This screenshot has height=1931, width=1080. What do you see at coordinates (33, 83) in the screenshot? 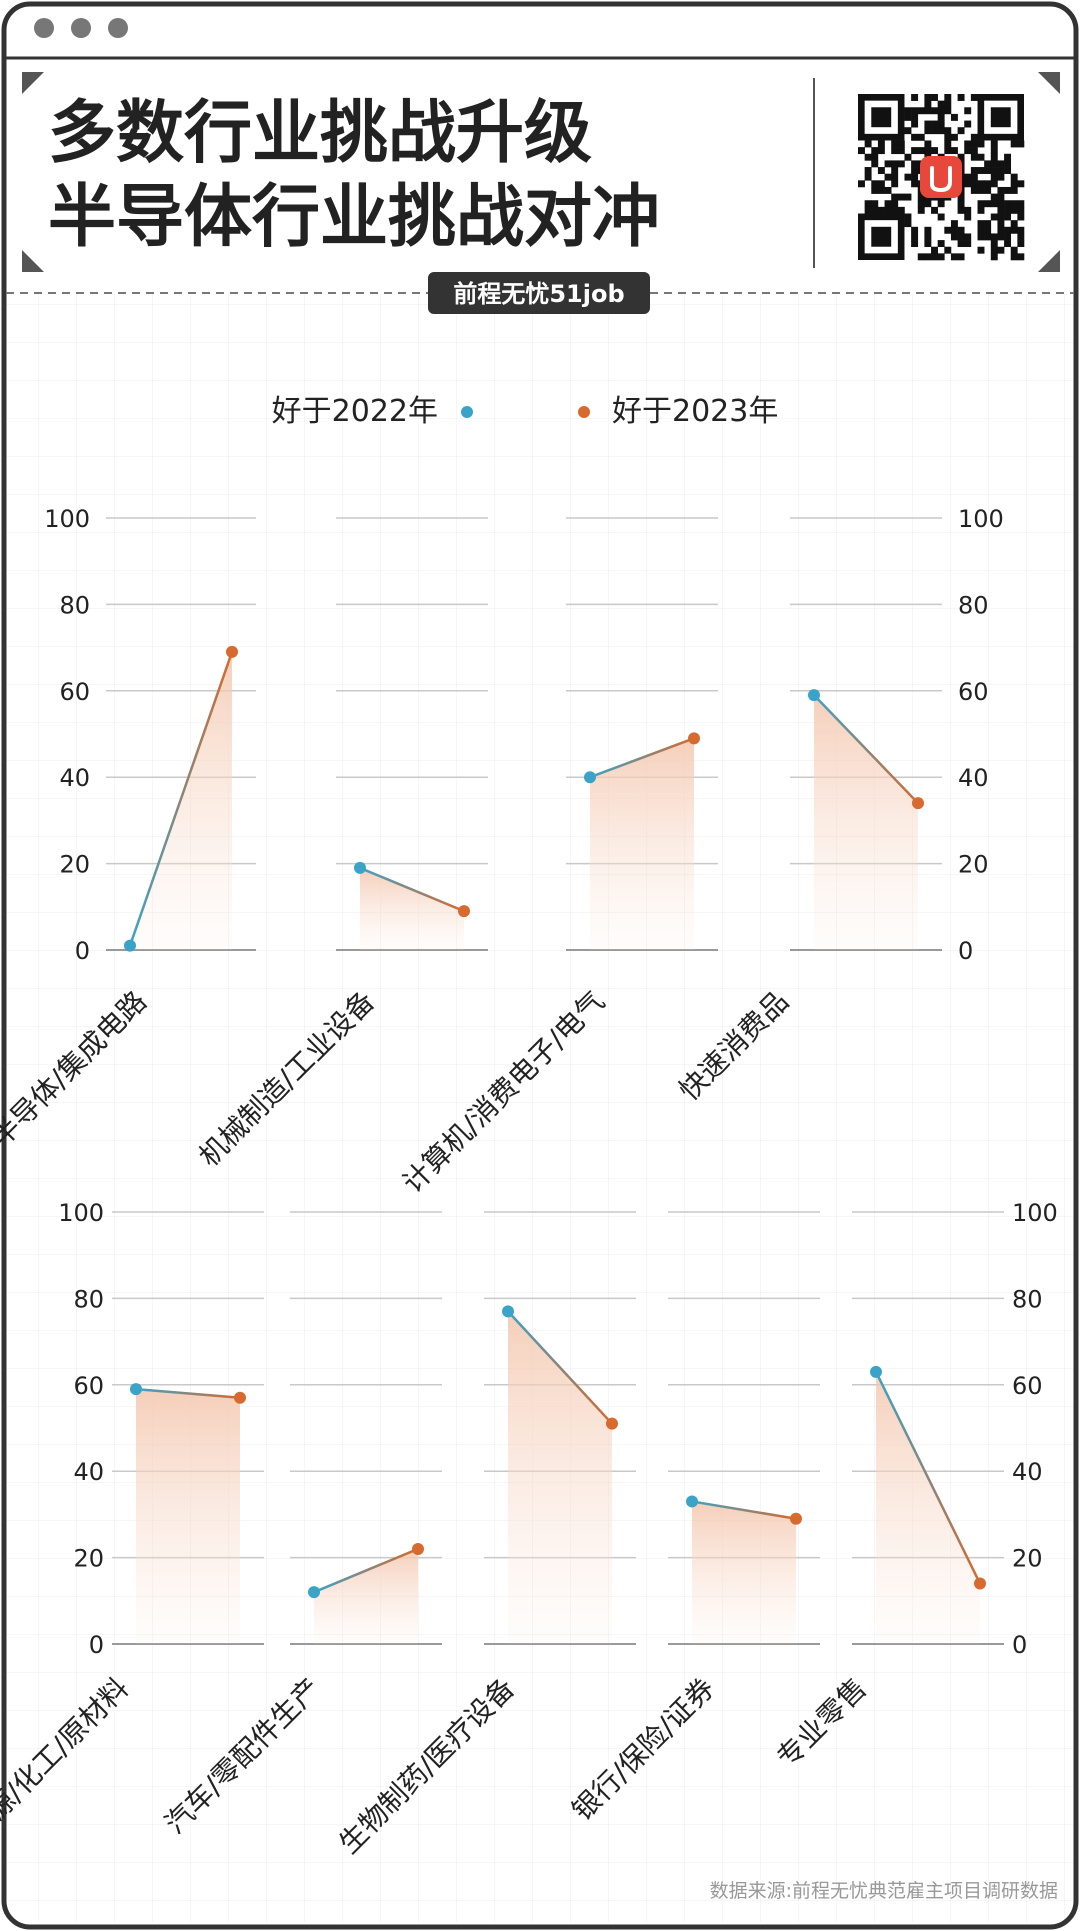
I see `corner-mark-tl` at bounding box center [33, 83].